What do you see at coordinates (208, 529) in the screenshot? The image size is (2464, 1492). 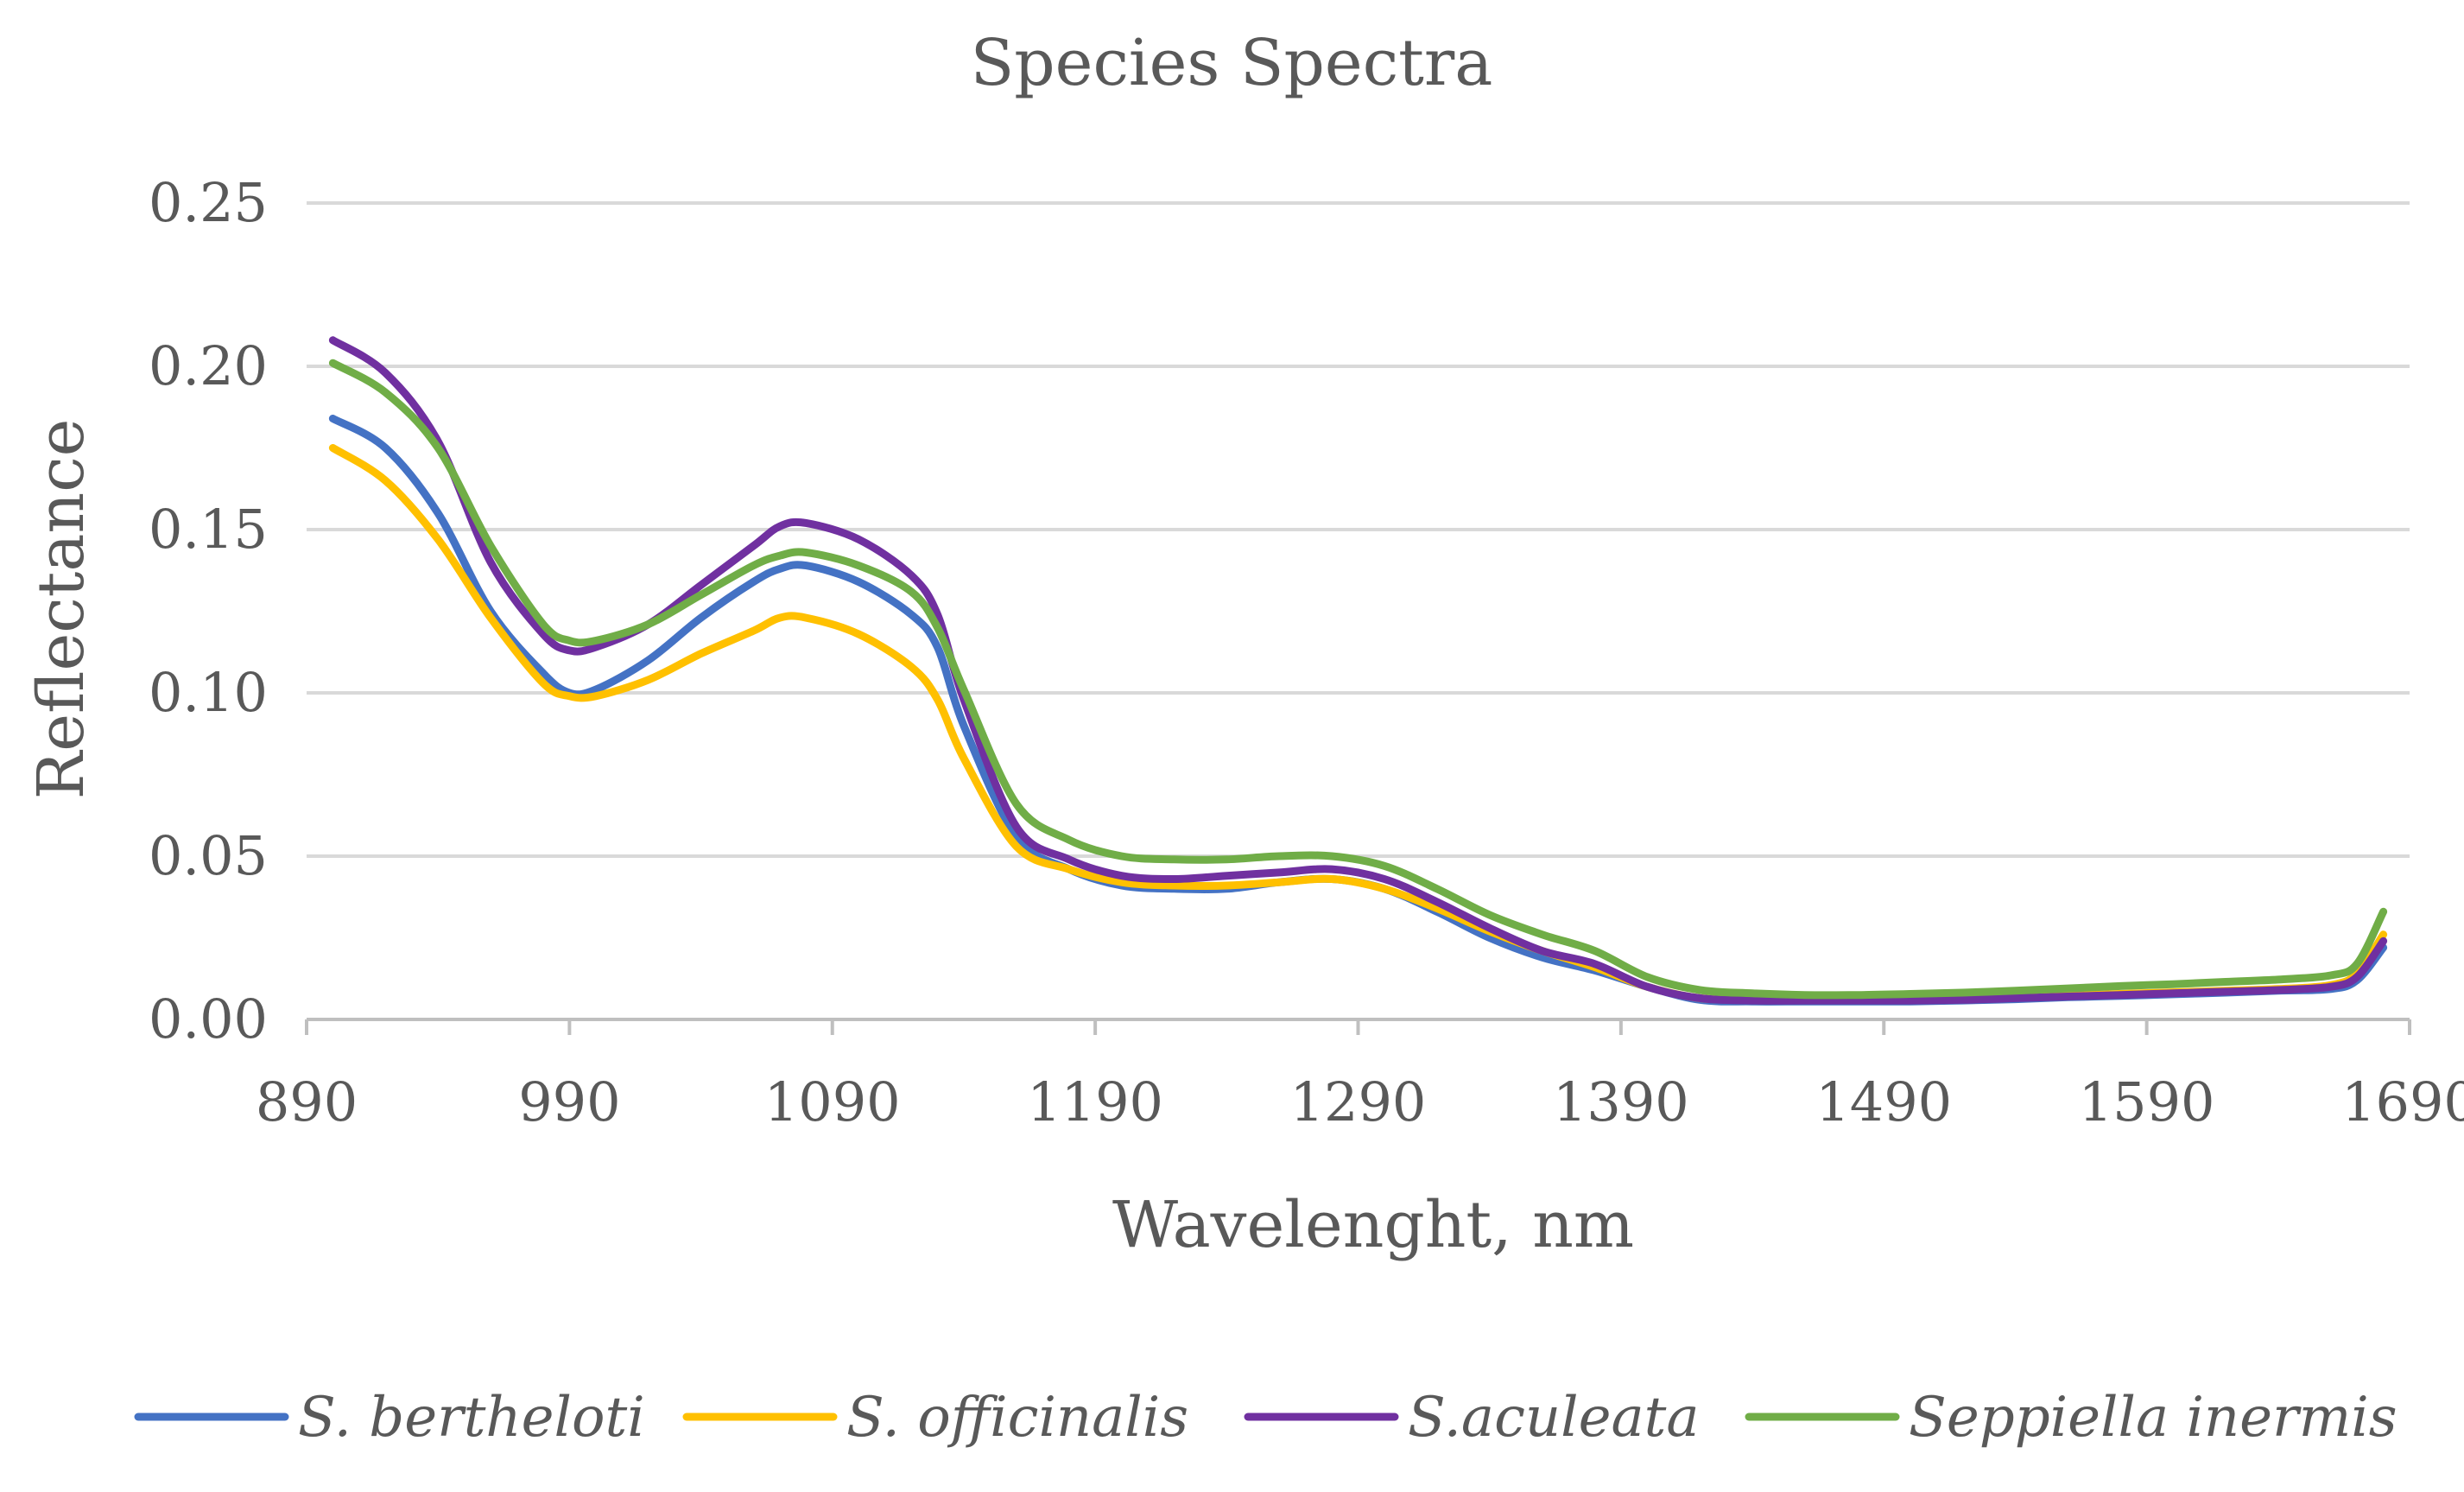 I see `y-tick-label: 0.15` at bounding box center [208, 529].